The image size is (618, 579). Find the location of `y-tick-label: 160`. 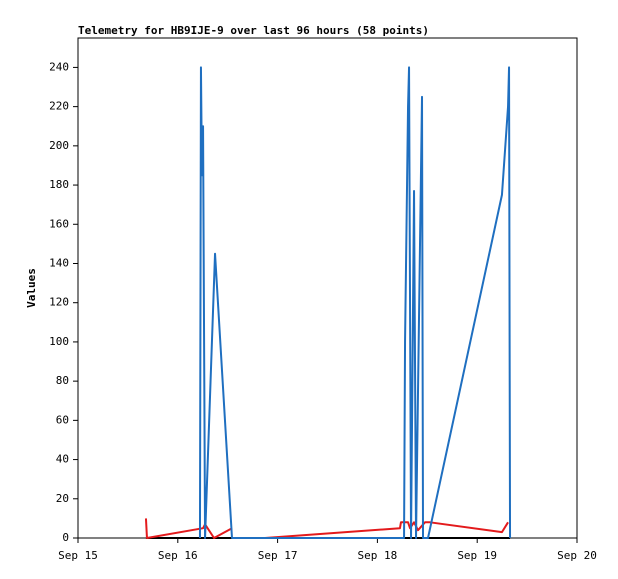

y-tick-label: 160 is located at coordinates (59, 223).